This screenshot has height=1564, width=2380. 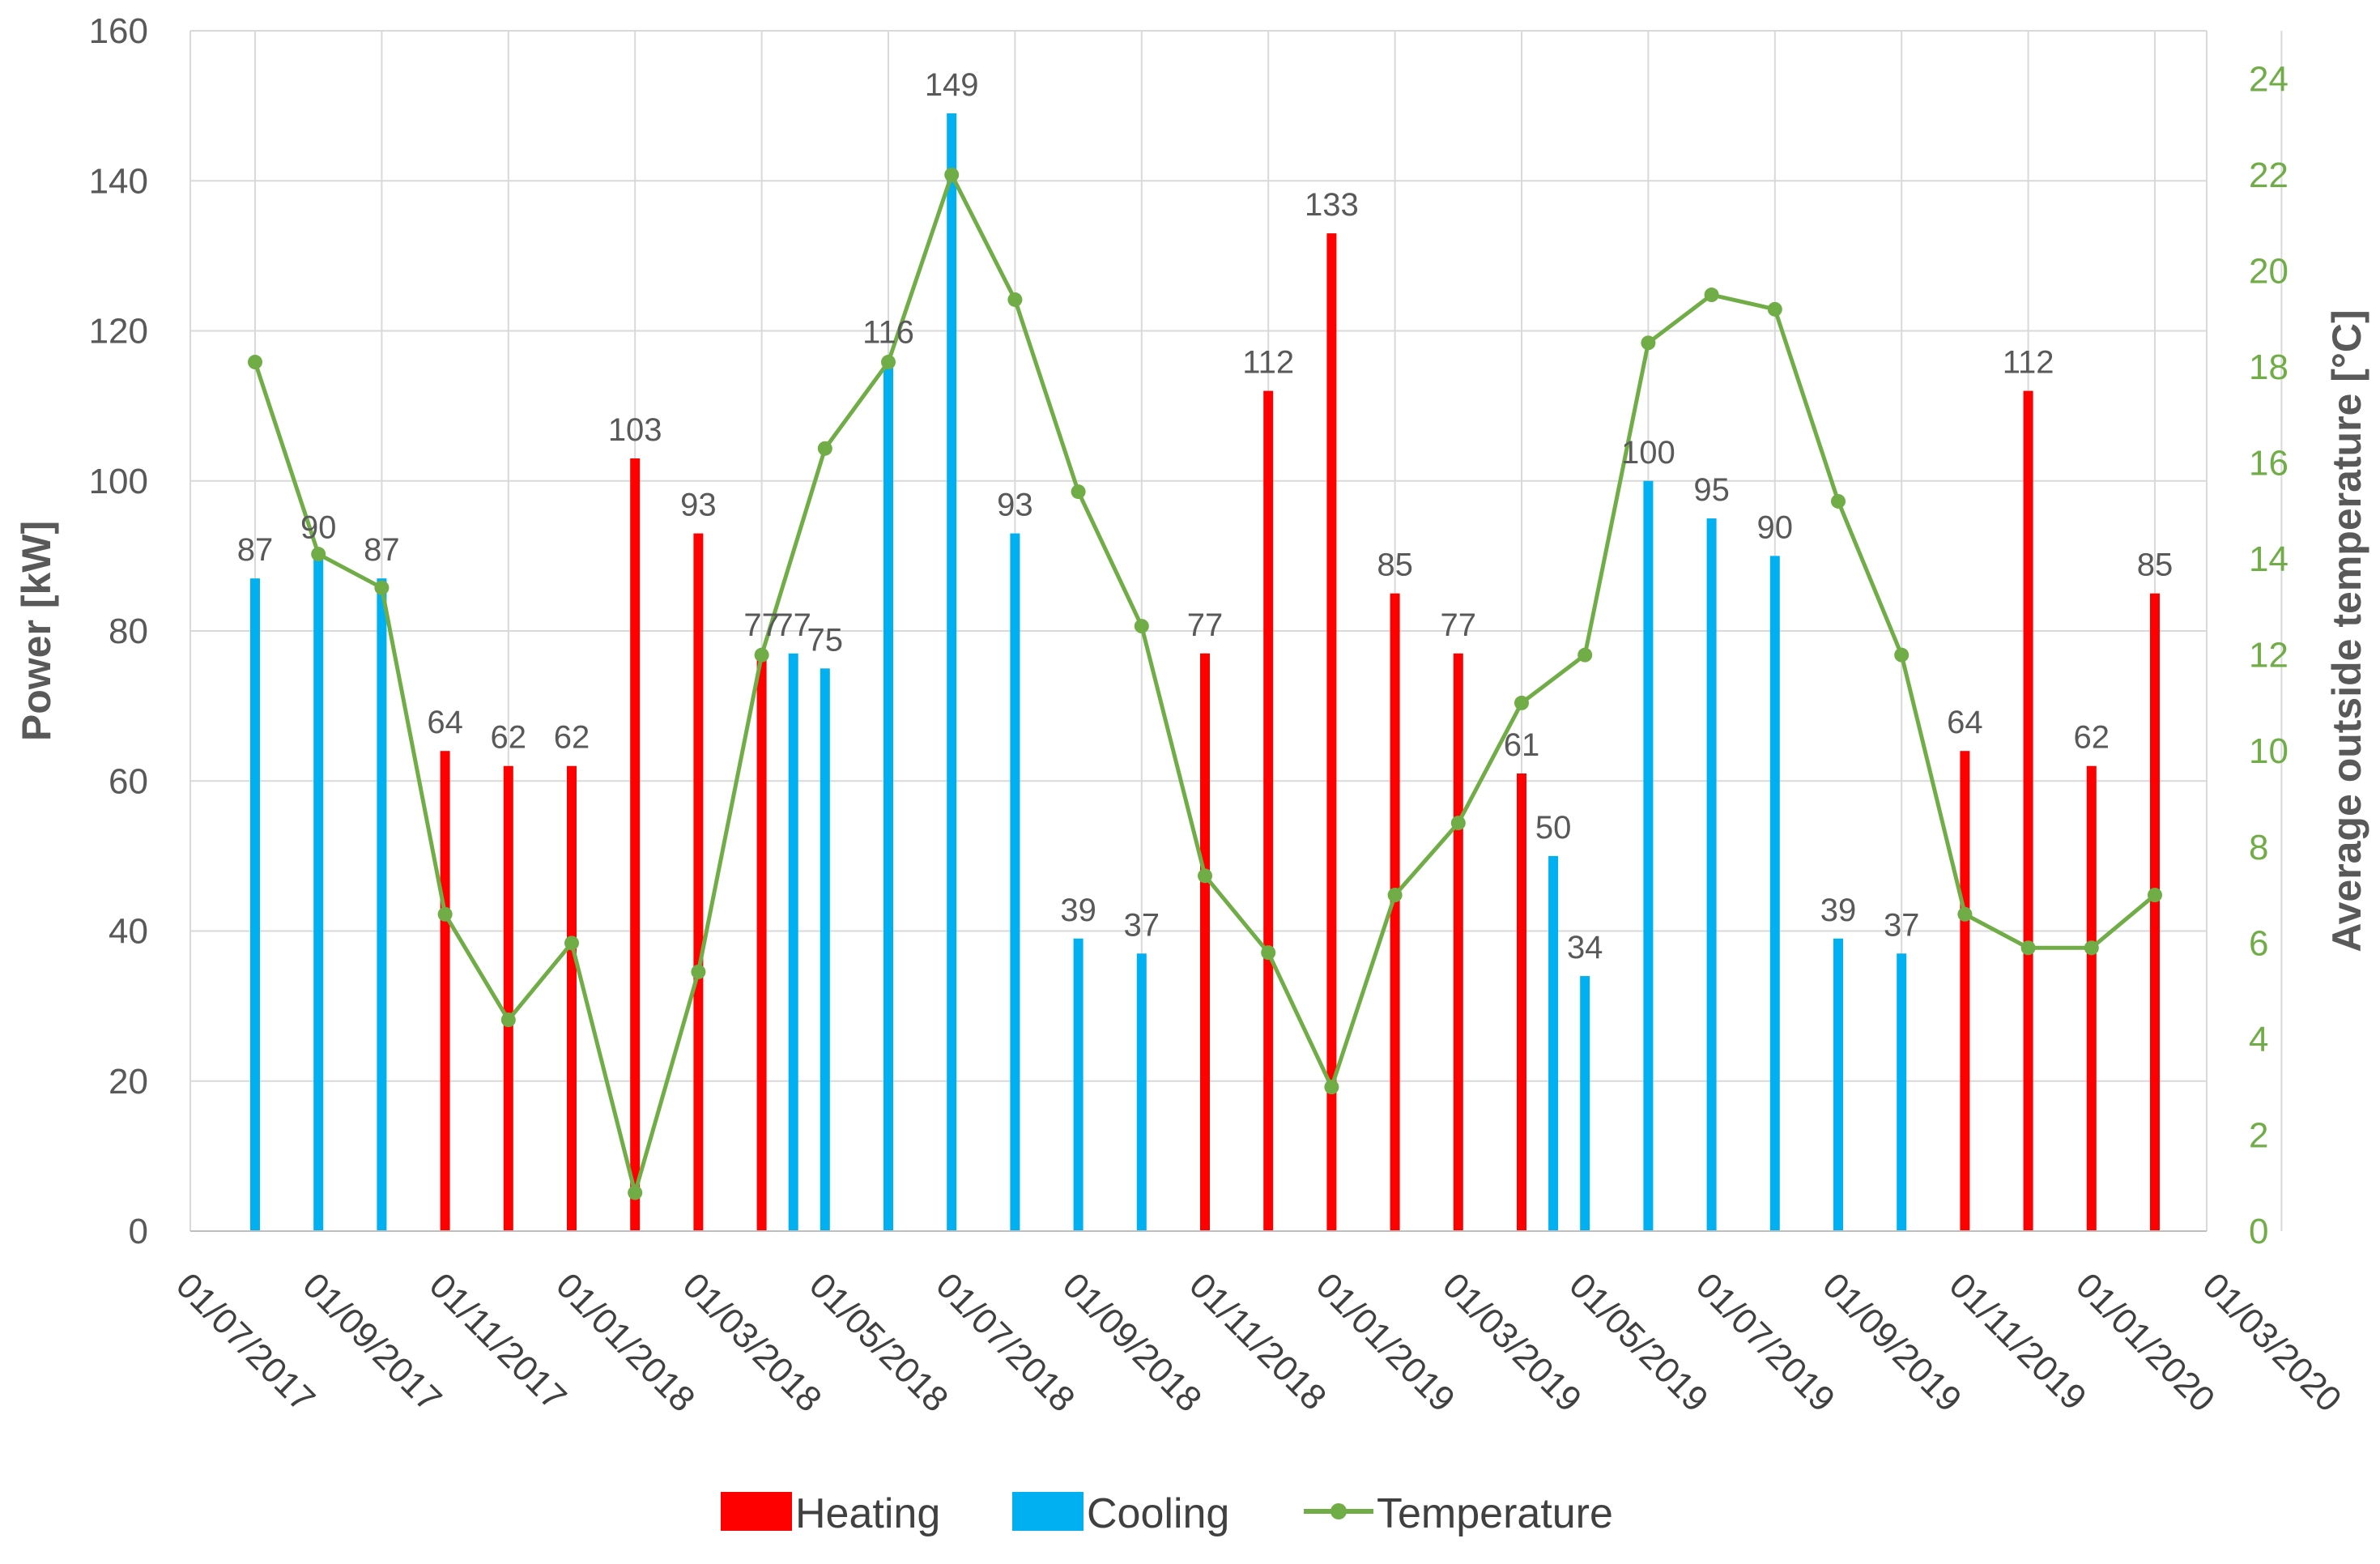 What do you see at coordinates (445, 722) in the screenshot?
I see `bar-value-label: 64` at bounding box center [445, 722].